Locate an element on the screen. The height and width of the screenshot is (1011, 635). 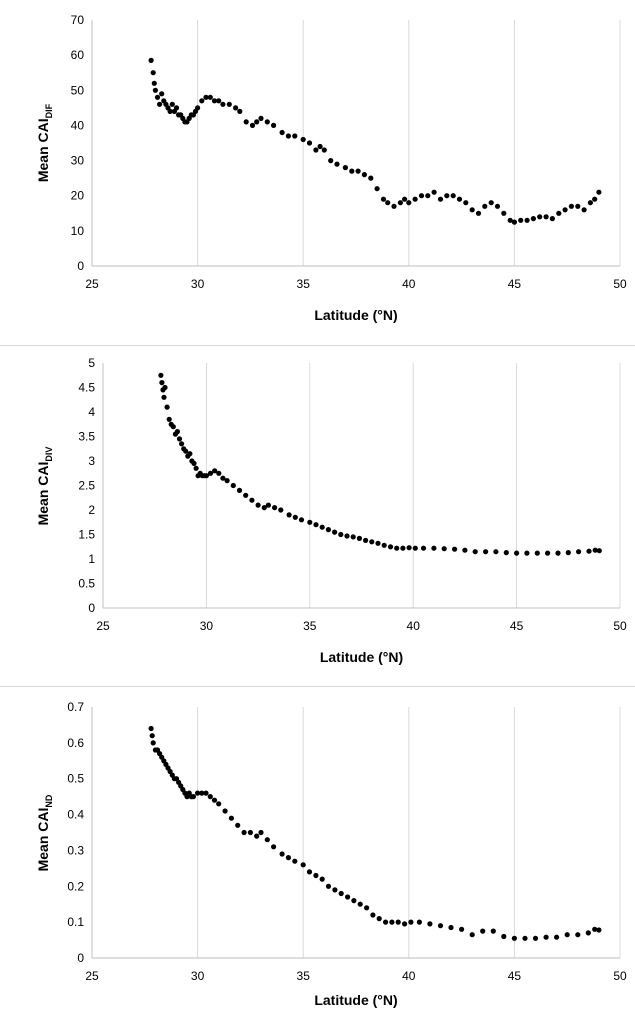
y-tick-label: 0.7 is located at coordinates (75, 707).